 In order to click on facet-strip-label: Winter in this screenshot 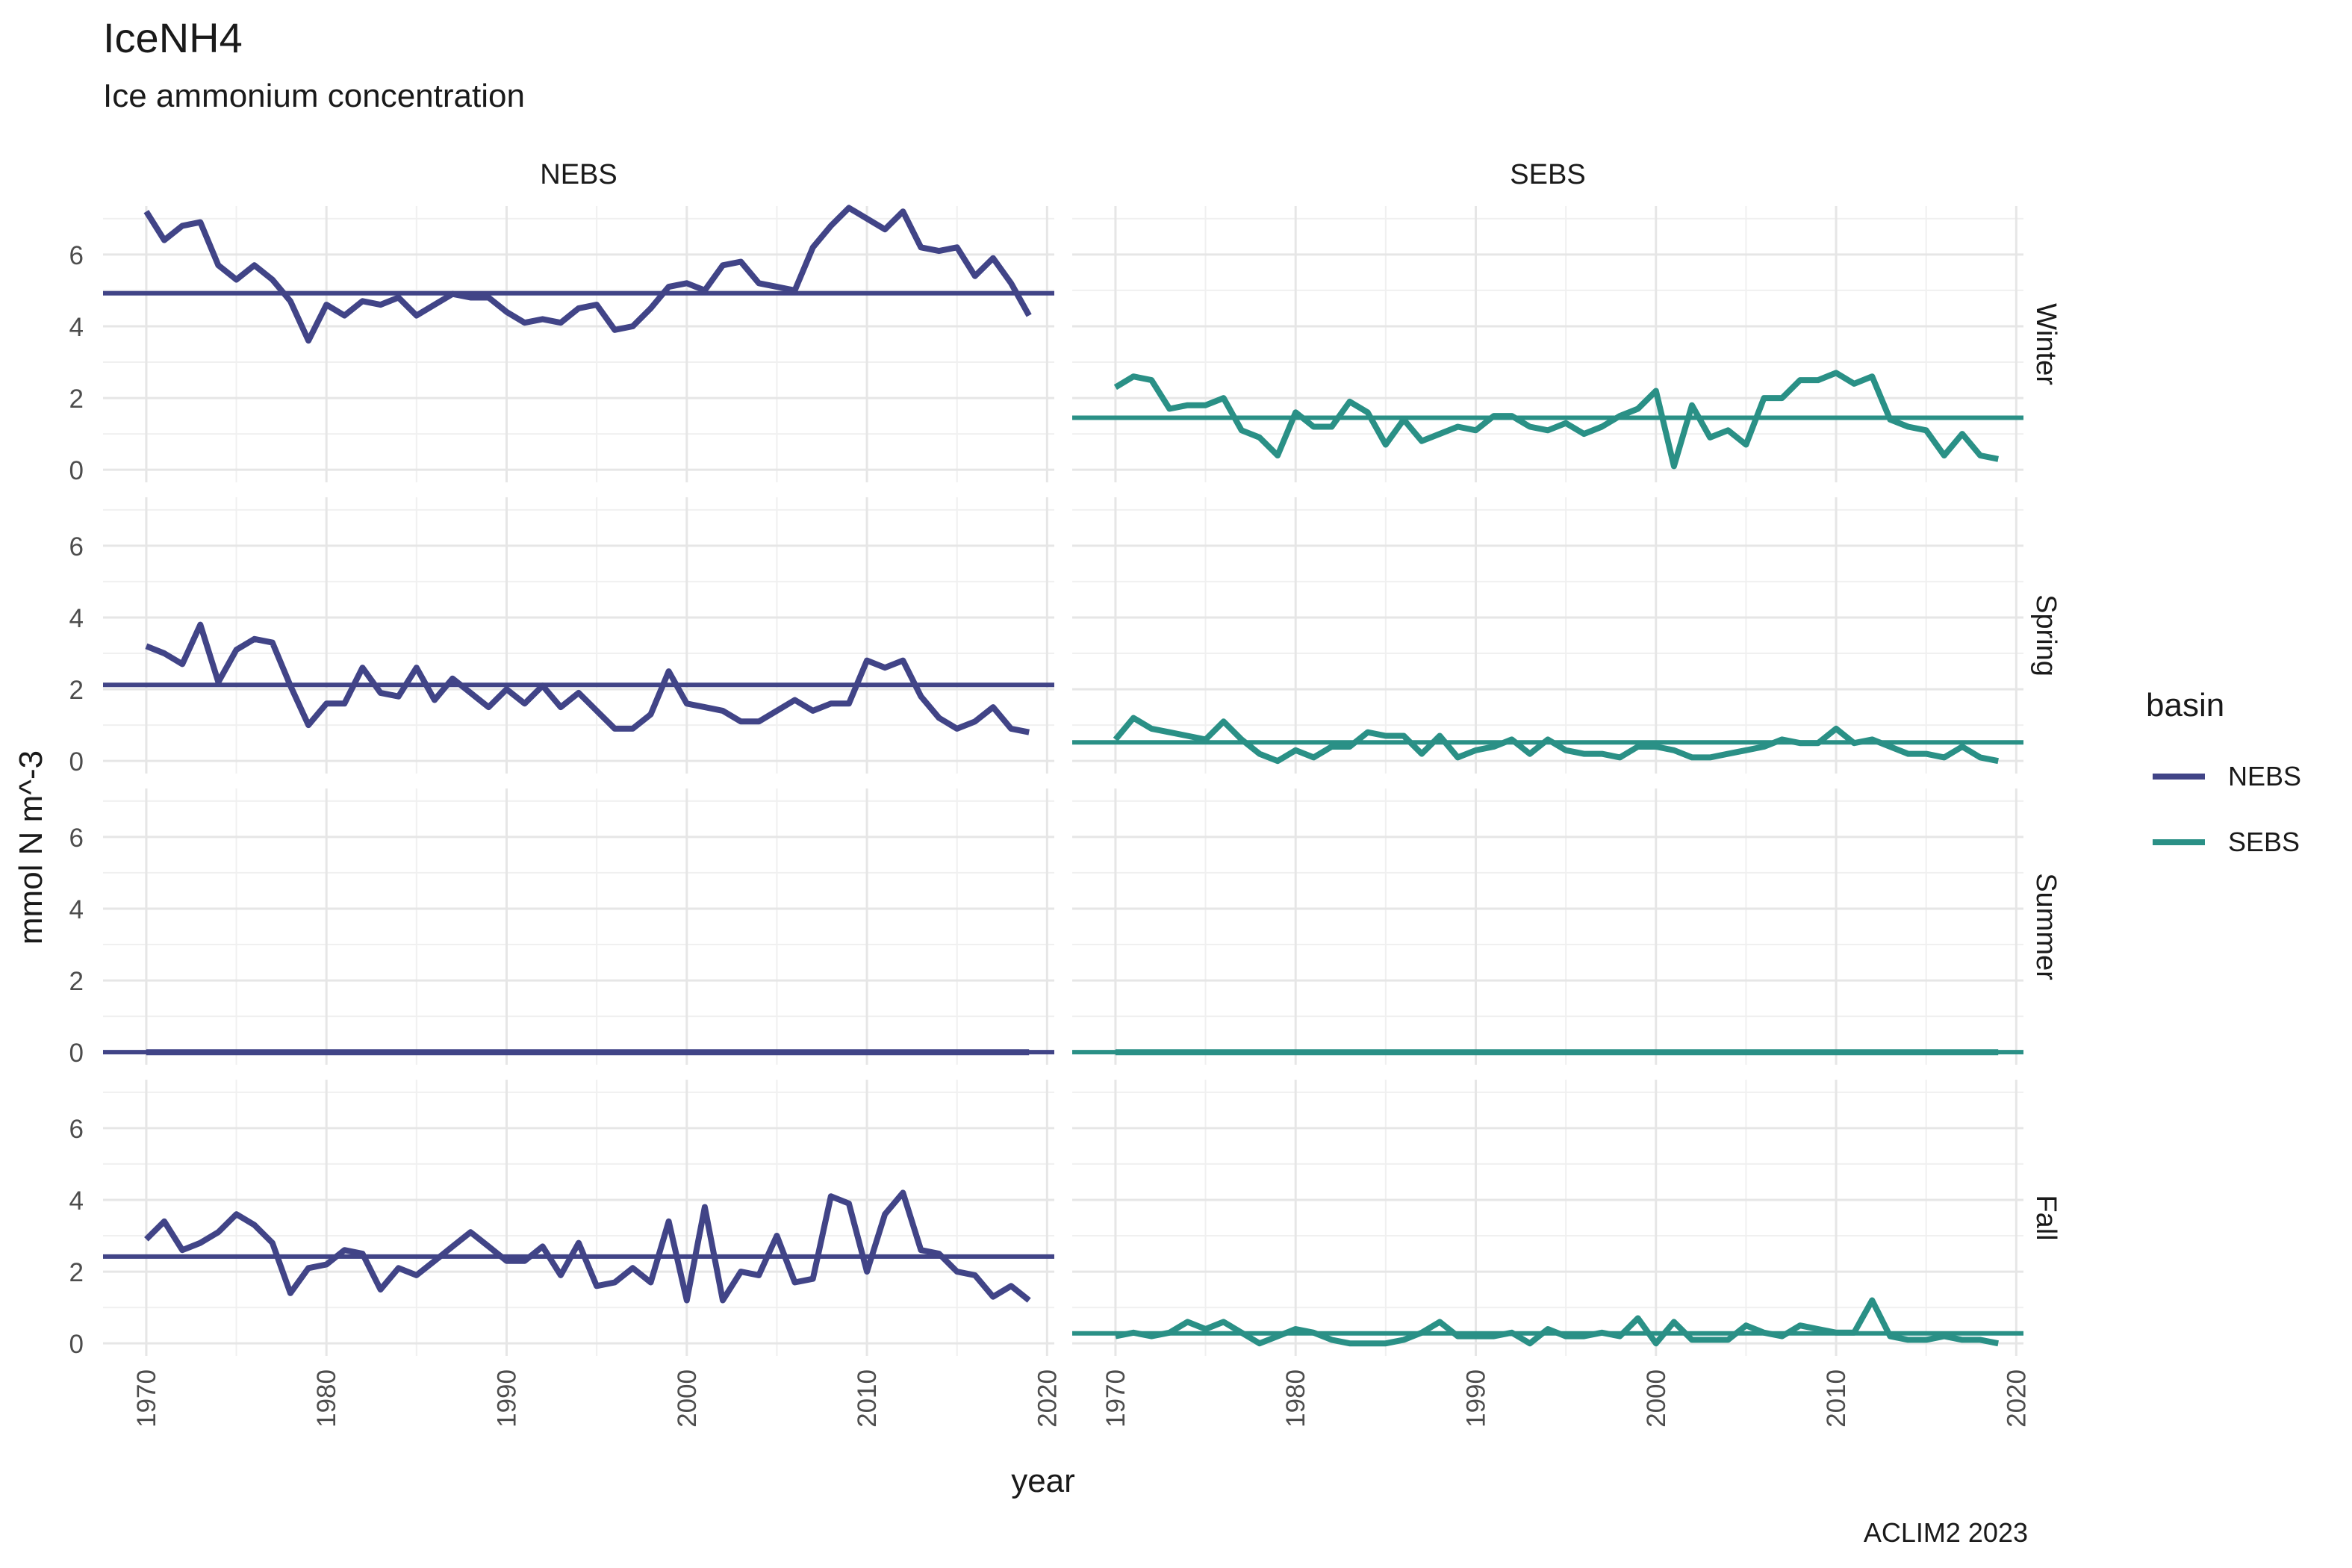, I will do `click(2046, 344)`.